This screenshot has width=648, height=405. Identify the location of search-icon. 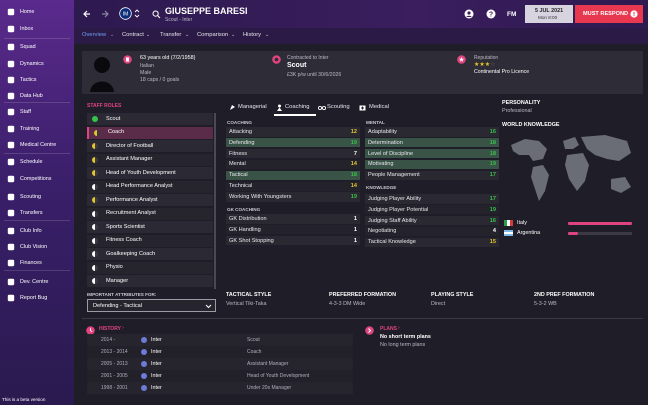
(156, 14).